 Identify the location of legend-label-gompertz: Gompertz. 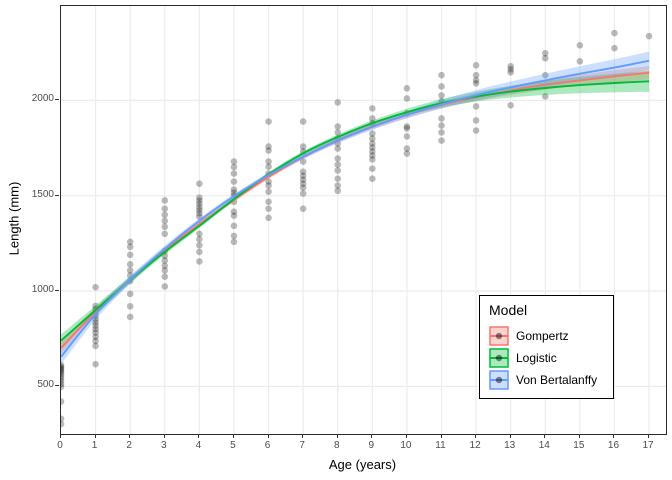
(542, 335).